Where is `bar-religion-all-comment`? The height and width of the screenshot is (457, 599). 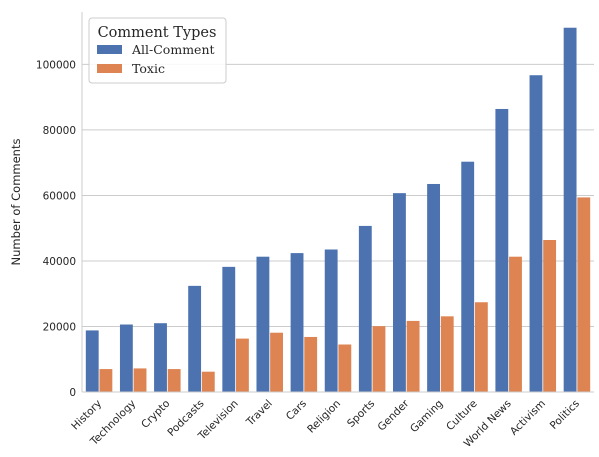 bar-religion-all-comment is located at coordinates (331, 320).